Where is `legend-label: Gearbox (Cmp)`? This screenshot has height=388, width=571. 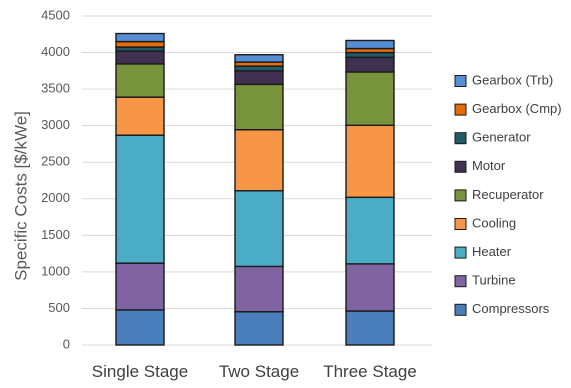 legend-label: Gearbox (Cmp) is located at coordinates (517, 108).